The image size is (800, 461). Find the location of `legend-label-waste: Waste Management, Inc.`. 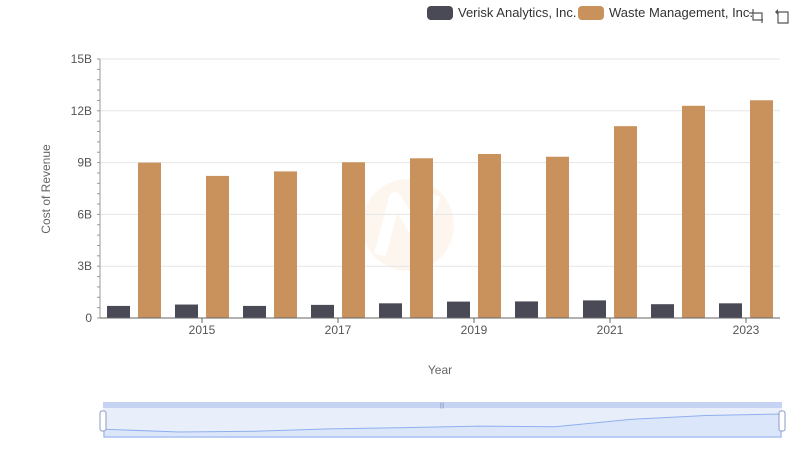

legend-label-waste: Waste Management, Inc. is located at coordinates (681, 12).